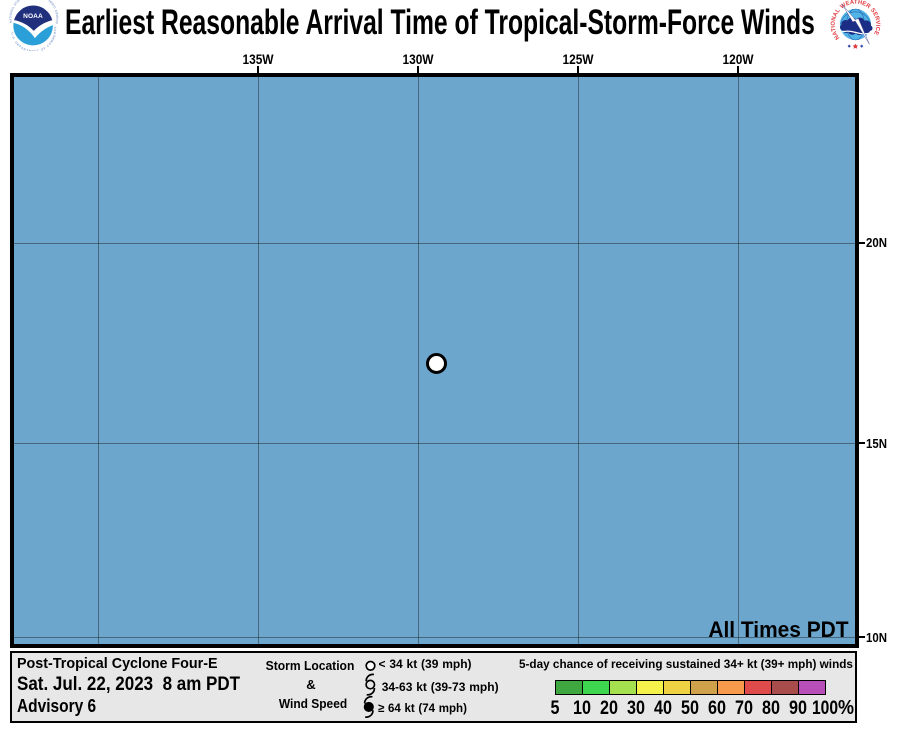  What do you see at coordinates (33, 16) in the screenshot?
I see `svg-text: NOAA` at bounding box center [33, 16].